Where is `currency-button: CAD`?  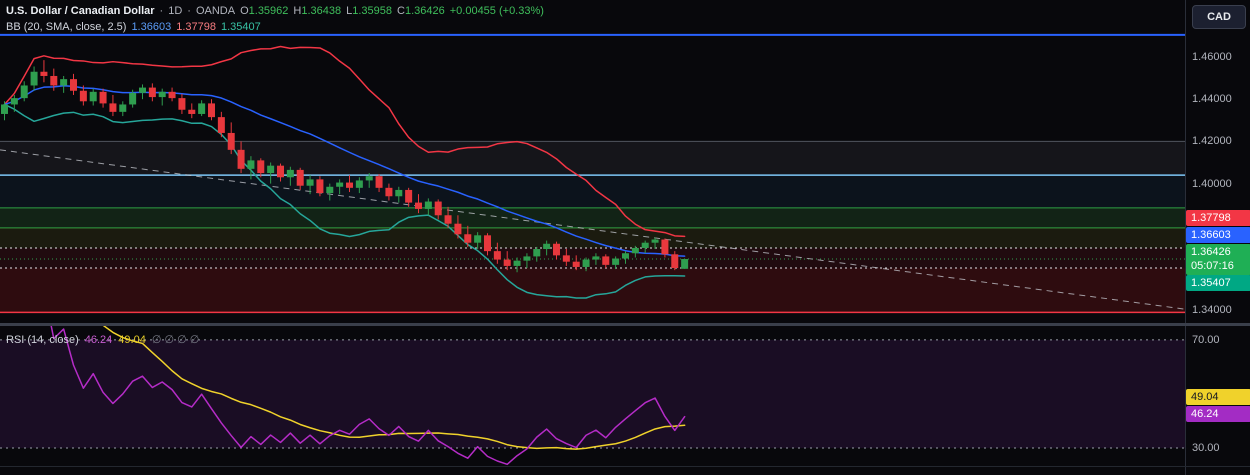
currency-button: CAD is located at coordinates (1219, 17).